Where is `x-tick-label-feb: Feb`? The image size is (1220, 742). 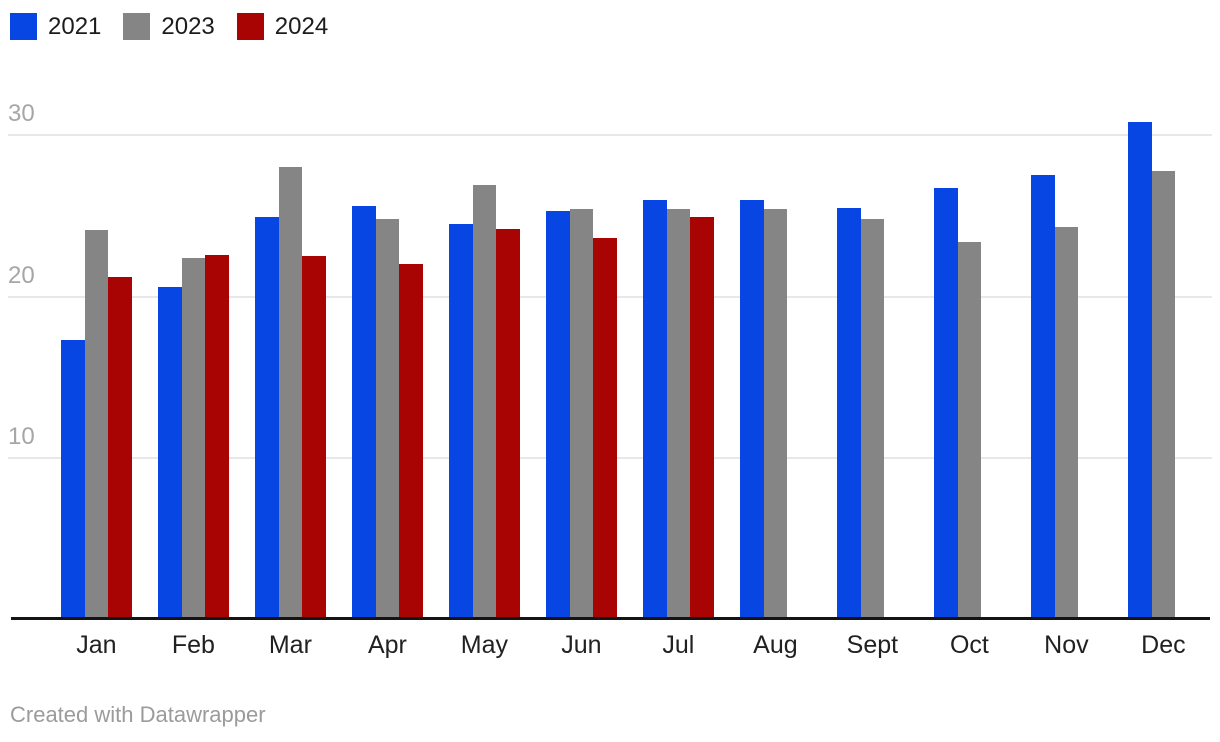 x-tick-label-feb: Feb is located at coordinates (193, 645).